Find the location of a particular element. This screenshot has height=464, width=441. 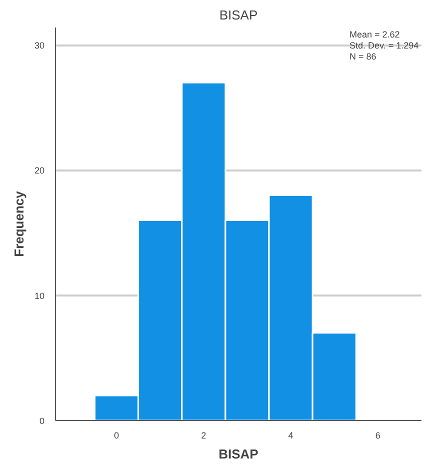

y-tick-label: 30 is located at coordinates (39, 45).